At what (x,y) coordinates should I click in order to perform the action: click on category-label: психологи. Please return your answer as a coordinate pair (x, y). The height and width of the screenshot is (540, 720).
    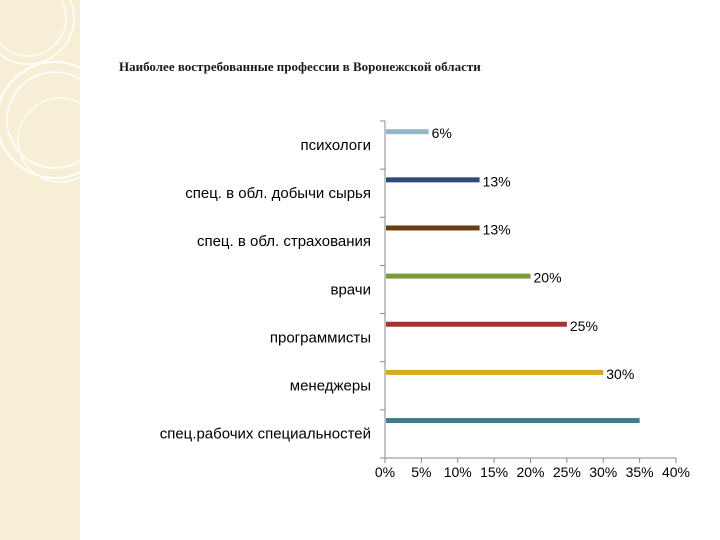
    Looking at the image, I should click on (336, 145).